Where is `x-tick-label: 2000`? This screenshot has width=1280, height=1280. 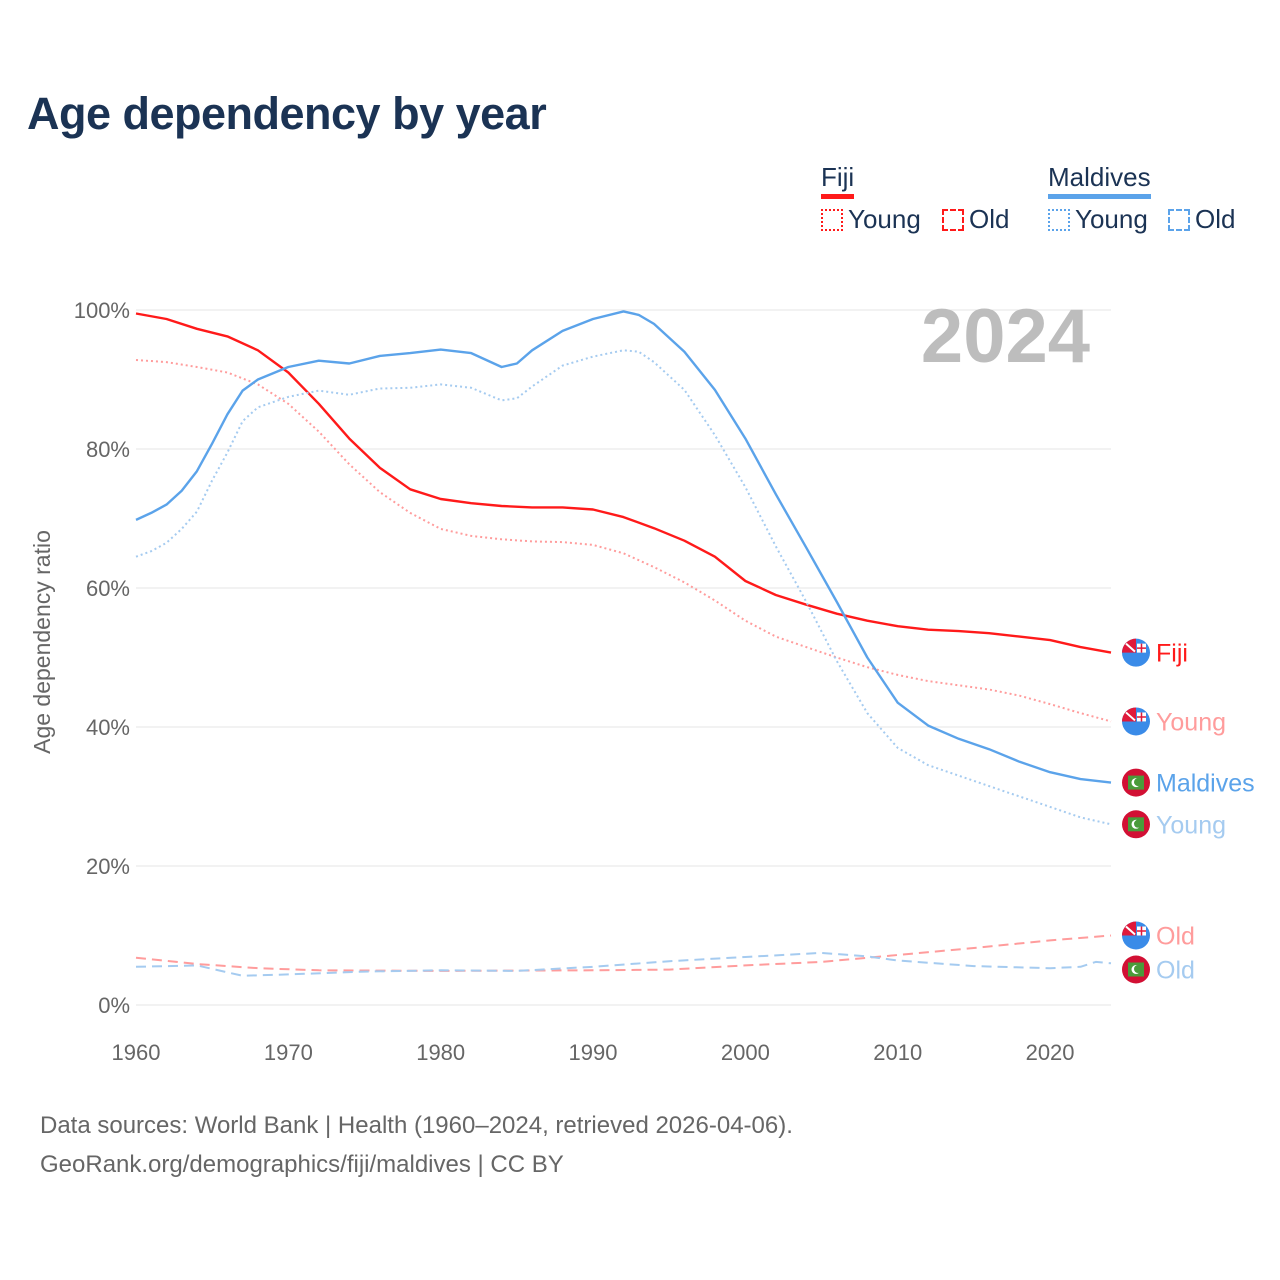 x-tick-label: 2000 is located at coordinates (745, 1052).